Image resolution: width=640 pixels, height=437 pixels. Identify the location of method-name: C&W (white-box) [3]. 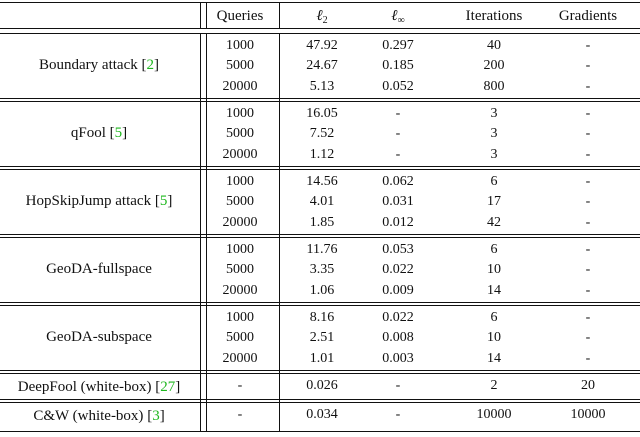
(99, 416).